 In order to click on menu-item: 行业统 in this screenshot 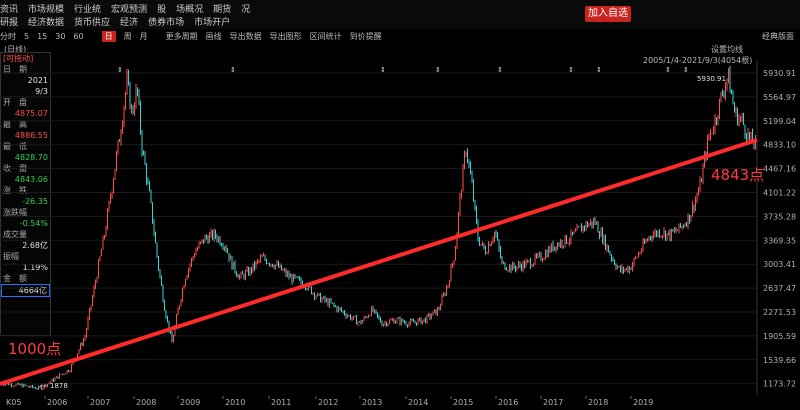, I will do `click(88, 10)`.